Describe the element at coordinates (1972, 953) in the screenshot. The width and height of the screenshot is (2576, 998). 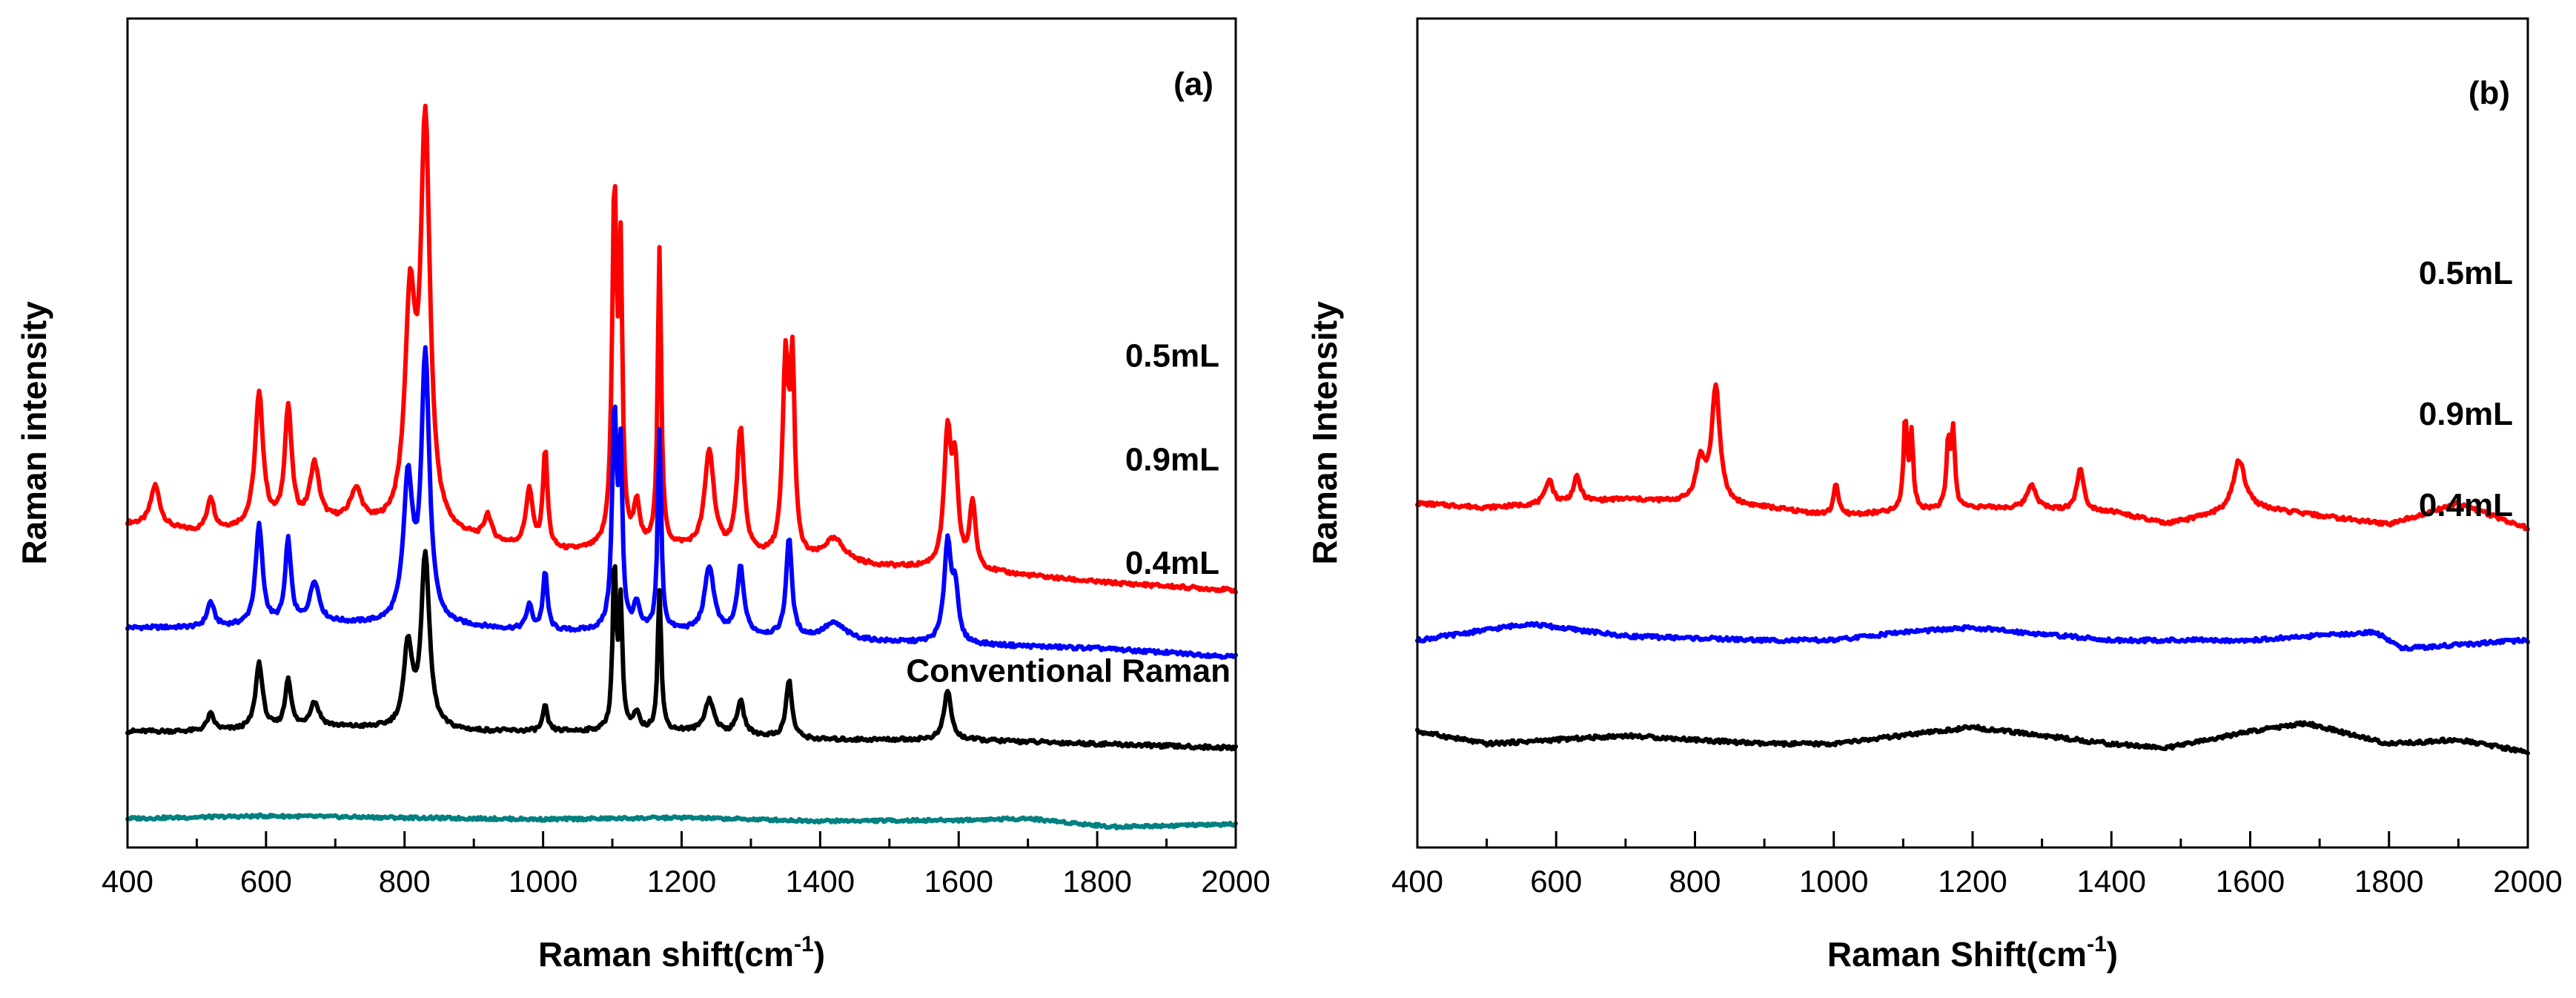
I see `x-axis-title: Raman Shift(cm-1)` at that location.